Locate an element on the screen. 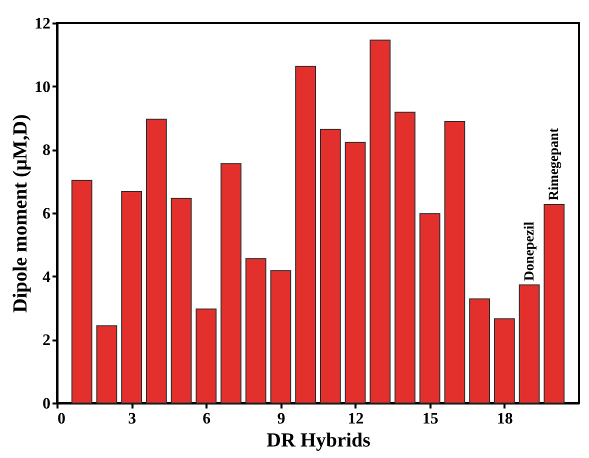 This screenshot has height=458, width=589. y-tick-label: 10 is located at coordinates (42, 87).